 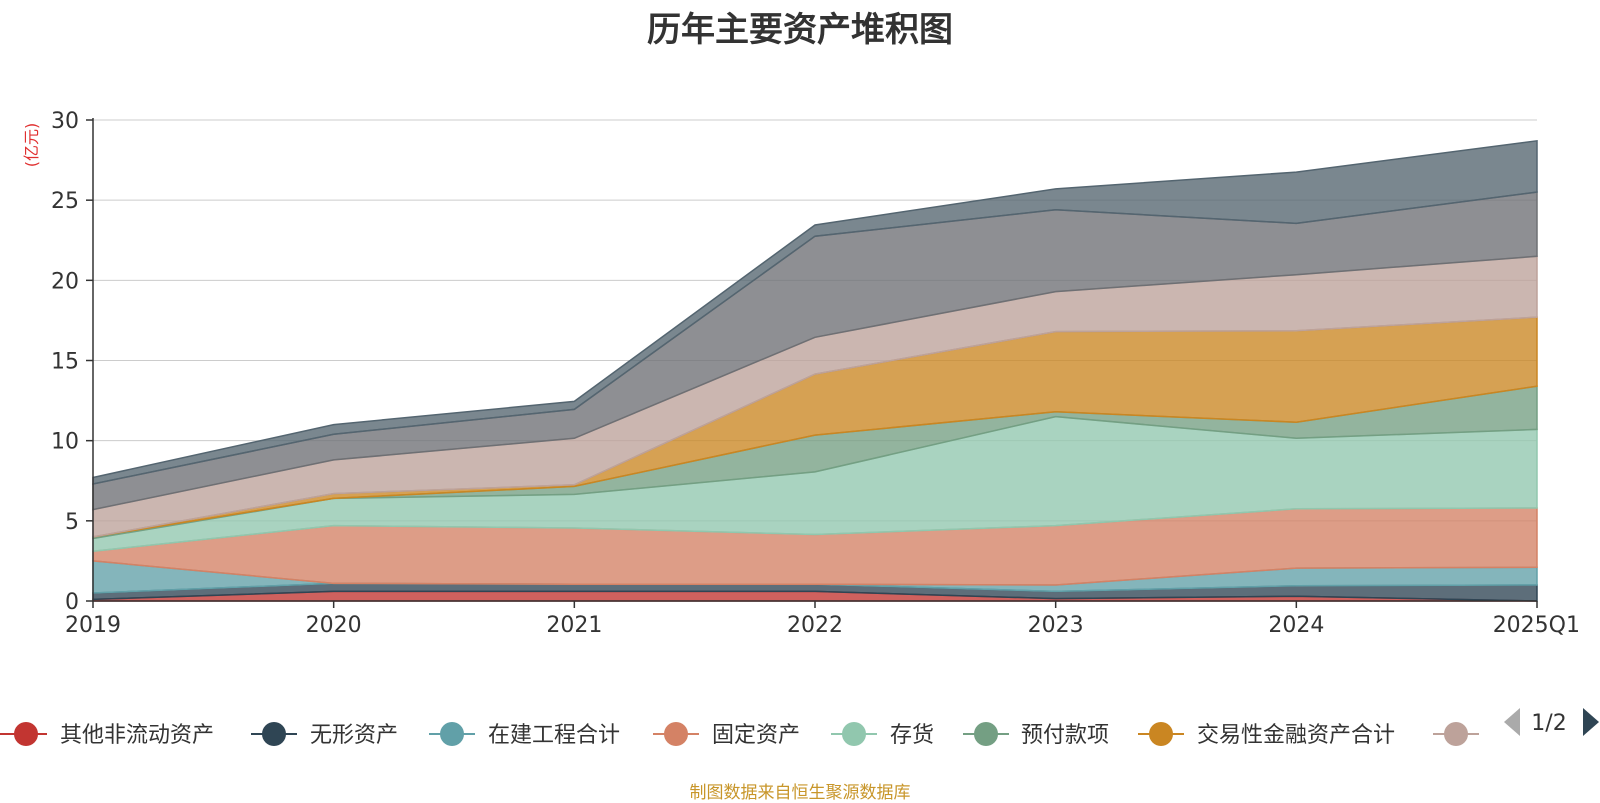 I want to click on legend: 其他非流动资产 无形资产 在建工程合计 固定资产 存货 预付款项 交易性金融资产合计, so click(x=739, y=735).